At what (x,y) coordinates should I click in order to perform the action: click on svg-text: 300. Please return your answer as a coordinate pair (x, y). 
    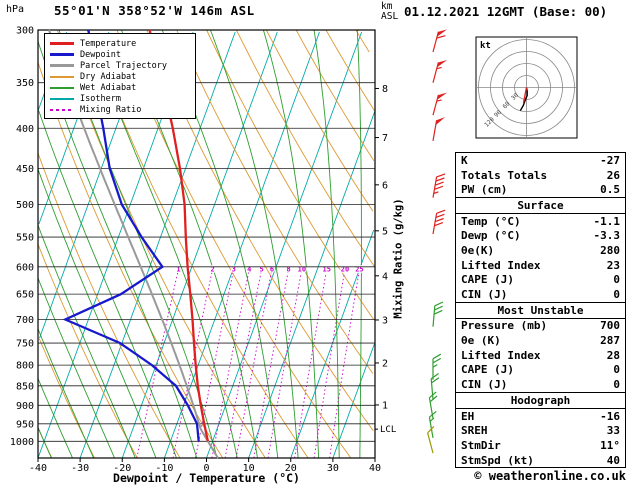
    Looking at the image, I should click on (25, 31).